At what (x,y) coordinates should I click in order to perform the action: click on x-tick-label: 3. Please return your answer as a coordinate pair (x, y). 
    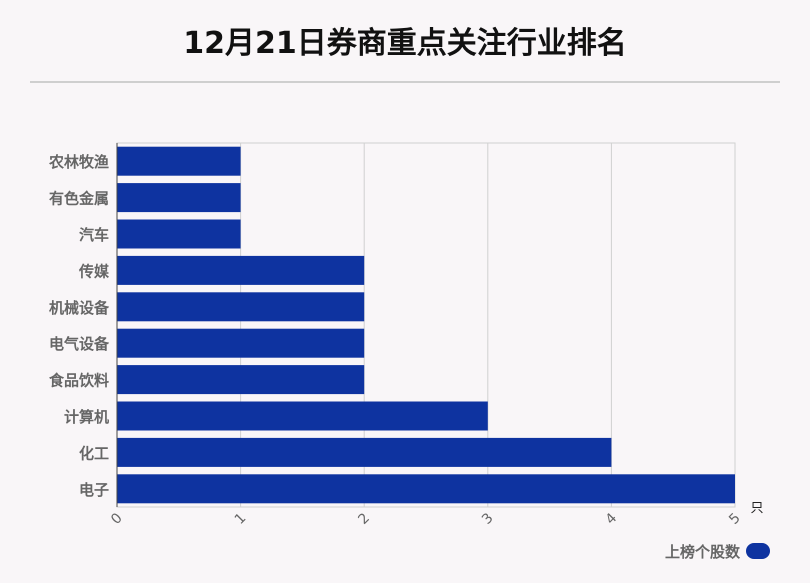
    Looking at the image, I should click on (488, 519).